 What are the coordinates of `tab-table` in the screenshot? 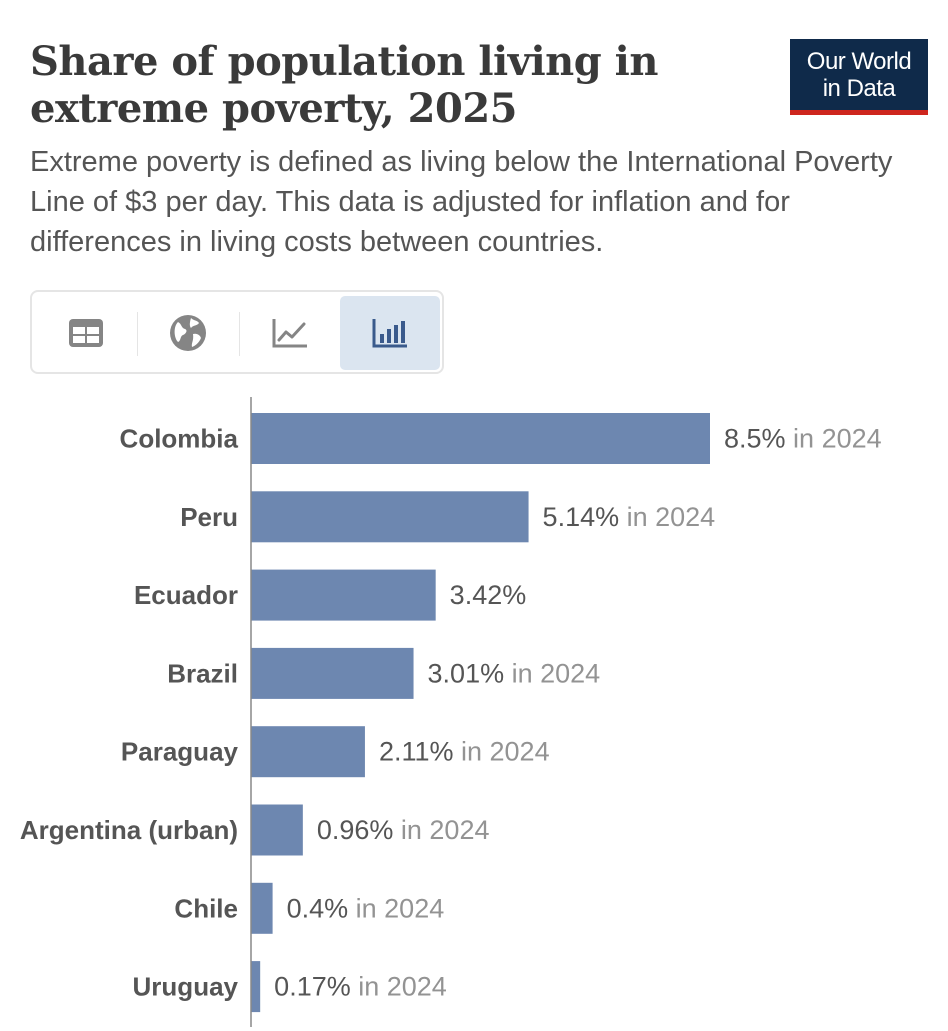 It's located at (86, 333).